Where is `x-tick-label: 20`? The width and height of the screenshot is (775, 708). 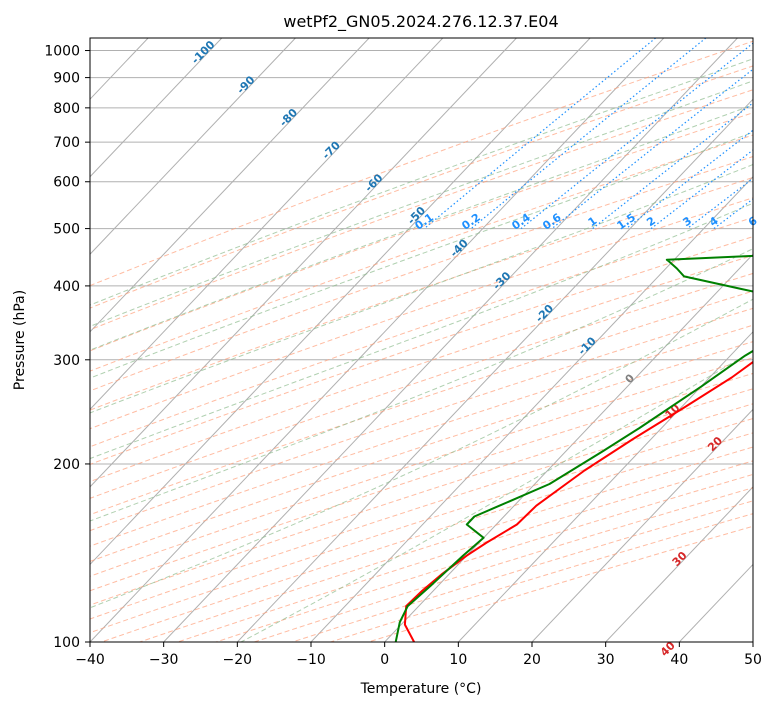
x-tick-label: 20 is located at coordinates (532, 660).